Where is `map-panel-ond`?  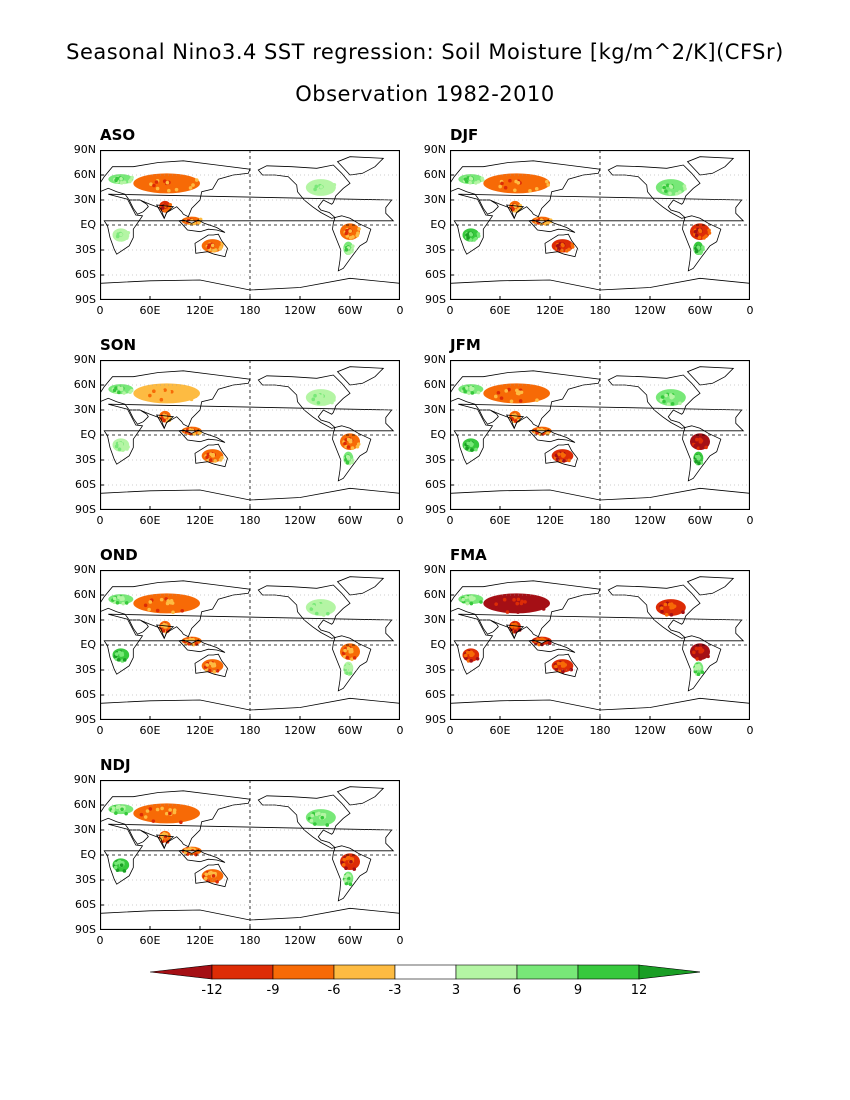
map-panel-ond is located at coordinates (250, 645).